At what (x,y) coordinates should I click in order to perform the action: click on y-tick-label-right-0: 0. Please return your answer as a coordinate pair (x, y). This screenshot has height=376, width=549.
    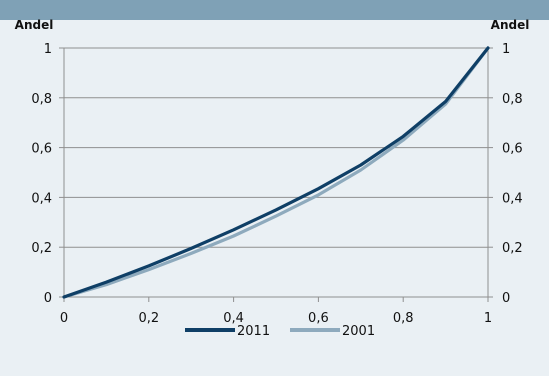
    Looking at the image, I should click on (506, 298).